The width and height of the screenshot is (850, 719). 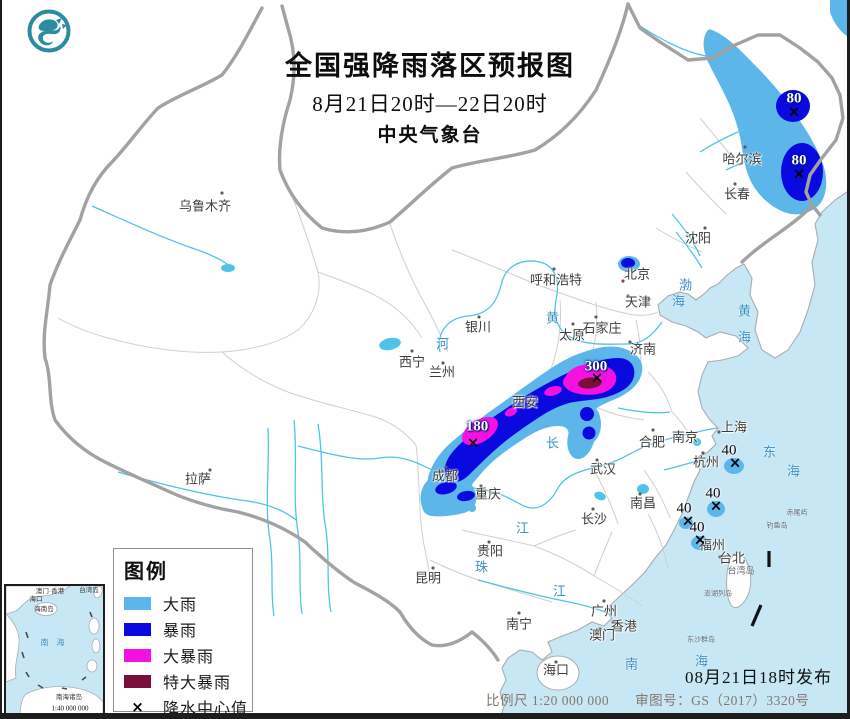 What do you see at coordinates (137, 681) in the screenshot?
I see `swatch-extreme-rainstorm` at bounding box center [137, 681].